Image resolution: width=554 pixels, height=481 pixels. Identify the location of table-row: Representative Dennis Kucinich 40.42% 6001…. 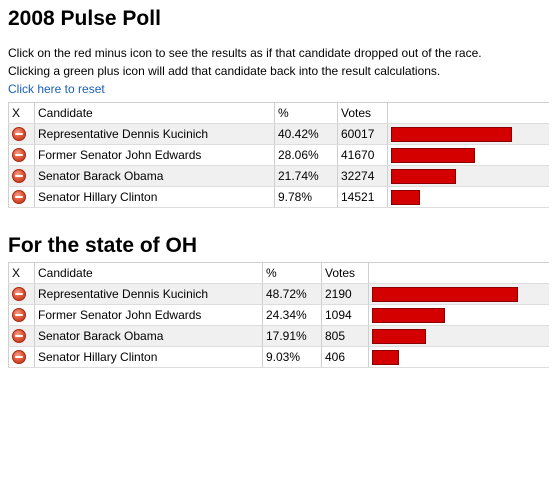
(278, 134).